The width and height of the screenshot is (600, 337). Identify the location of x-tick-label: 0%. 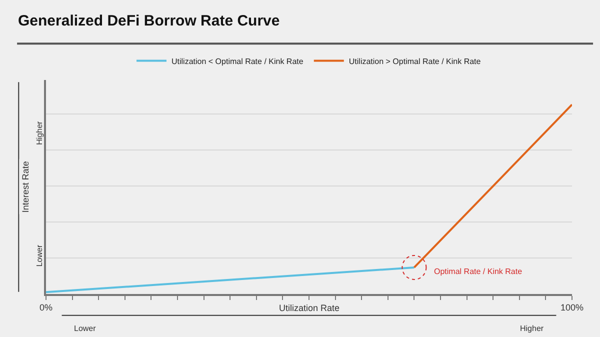
(46, 307).